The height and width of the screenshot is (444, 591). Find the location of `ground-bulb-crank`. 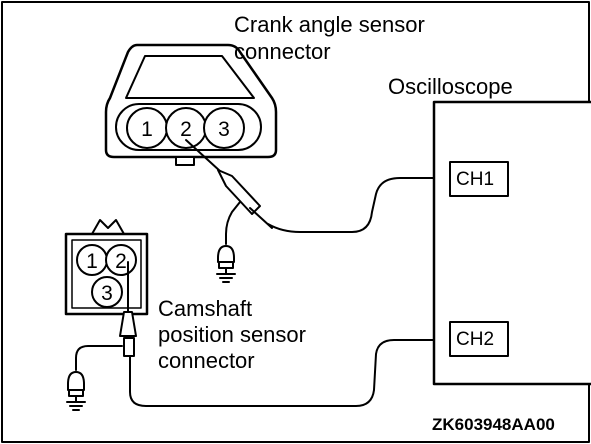

ground-bulb-crank is located at coordinates (226, 264).